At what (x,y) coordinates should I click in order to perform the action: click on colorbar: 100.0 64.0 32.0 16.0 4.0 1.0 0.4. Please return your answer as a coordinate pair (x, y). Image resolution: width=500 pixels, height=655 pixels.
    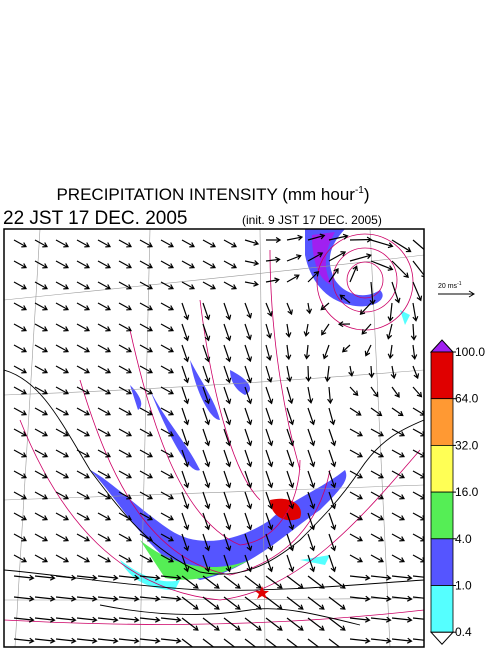
    Looking at the image, I should click on (457, 492).